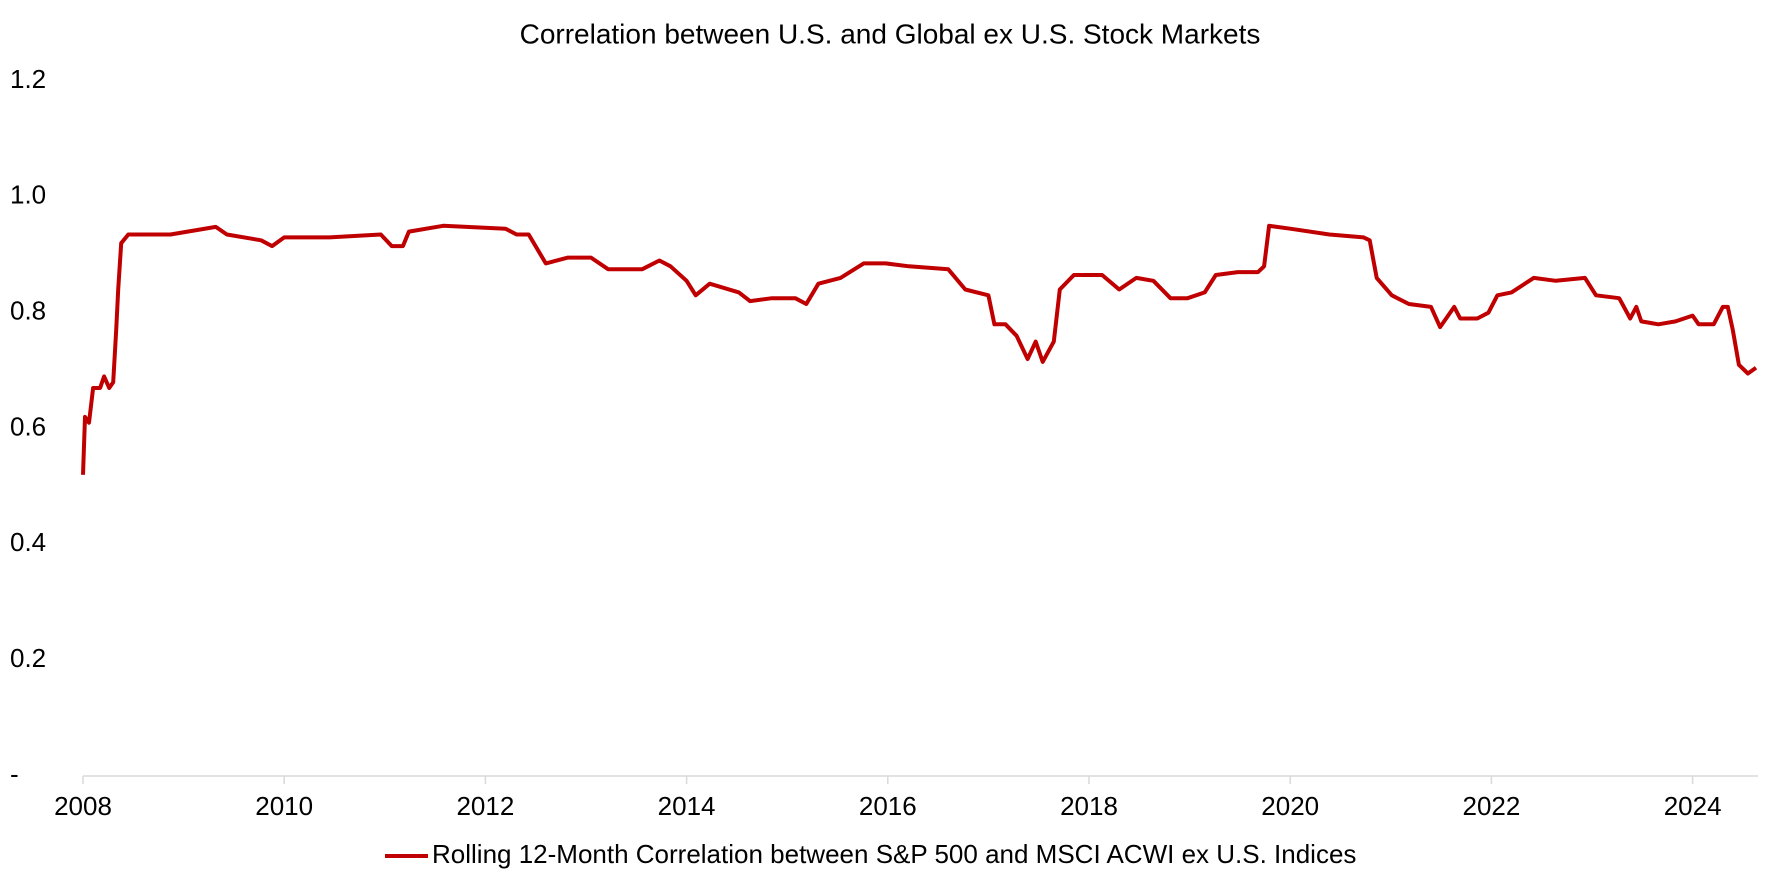 Image resolution: width=1772 pixels, height=886 pixels. What do you see at coordinates (28, 542) in the screenshot?
I see `y-tick-label: 0.4` at bounding box center [28, 542].